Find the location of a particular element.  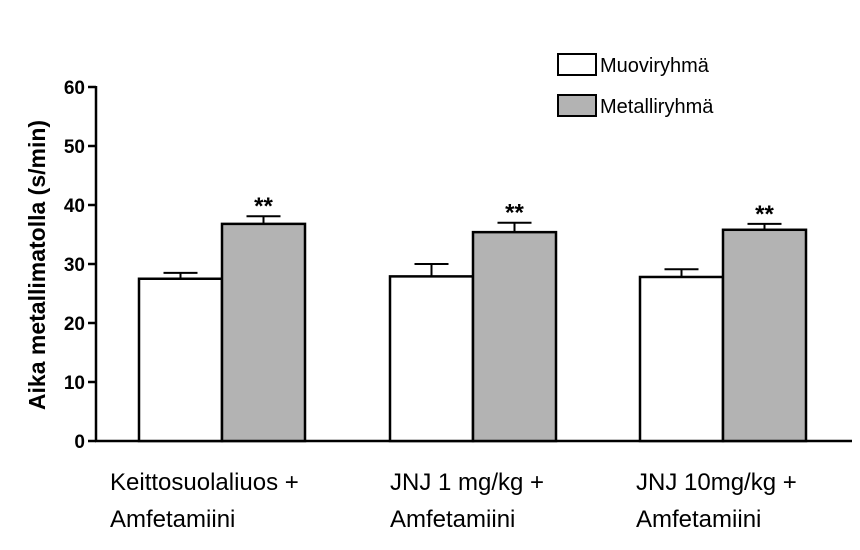

y-axis-label: Aika metallimatolla (s/min) is located at coordinates (37, 265).